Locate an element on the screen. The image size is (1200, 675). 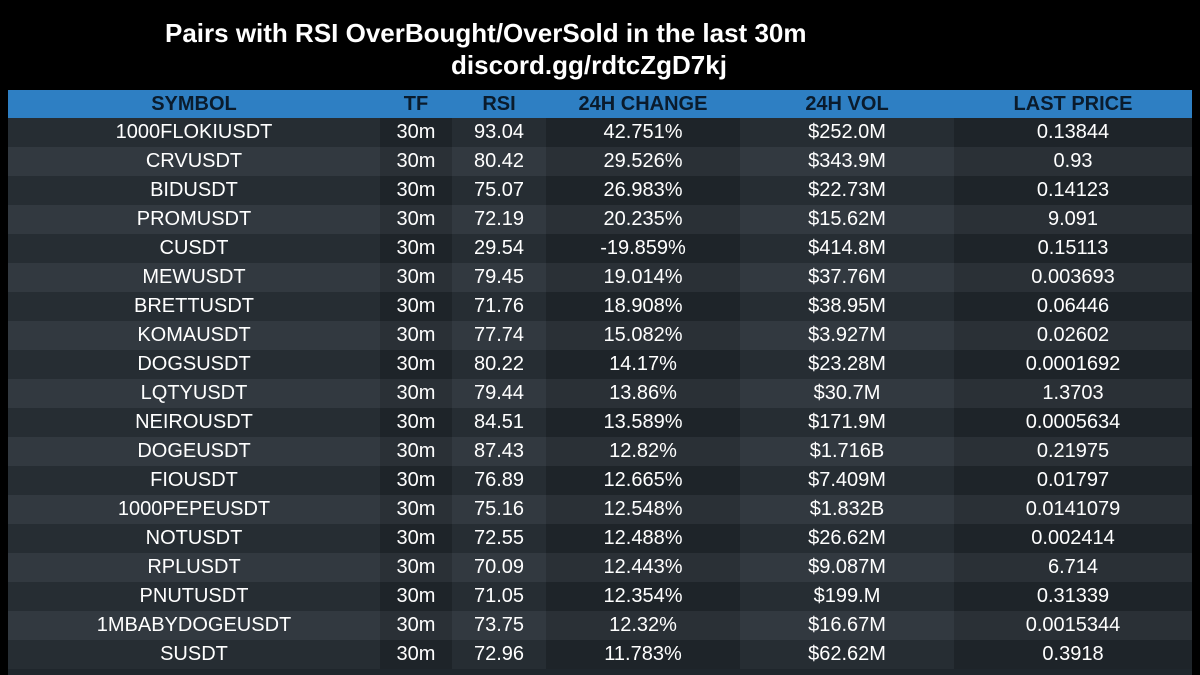
cell-symbol: FIOUSDT is located at coordinates (194, 480).